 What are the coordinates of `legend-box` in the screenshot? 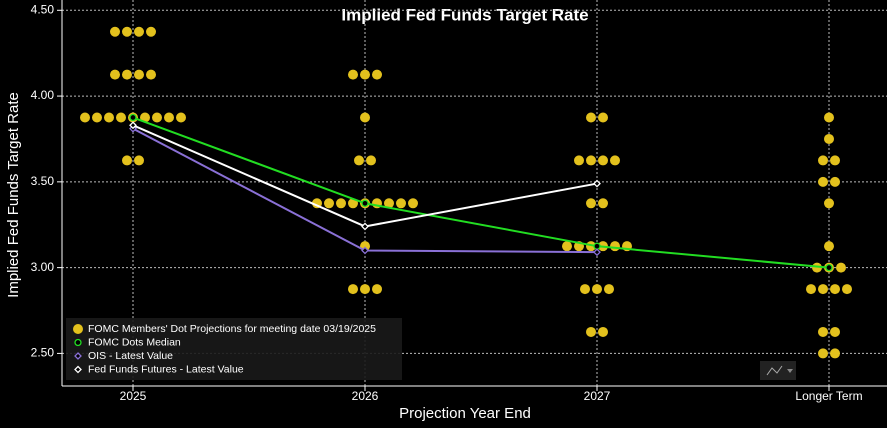 It's located at (234, 349).